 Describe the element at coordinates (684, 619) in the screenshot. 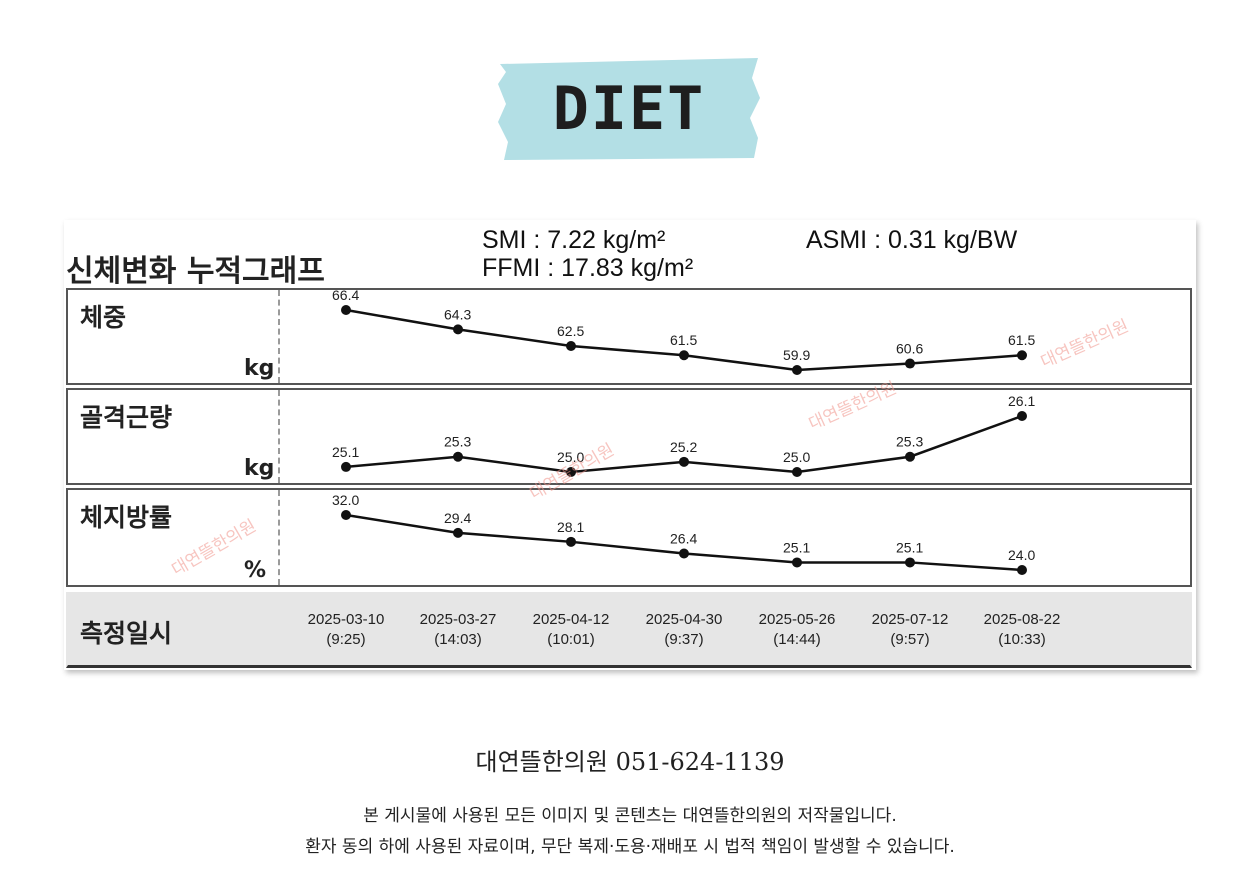

I see `x-tick-date: 2025-04-30` at that location.